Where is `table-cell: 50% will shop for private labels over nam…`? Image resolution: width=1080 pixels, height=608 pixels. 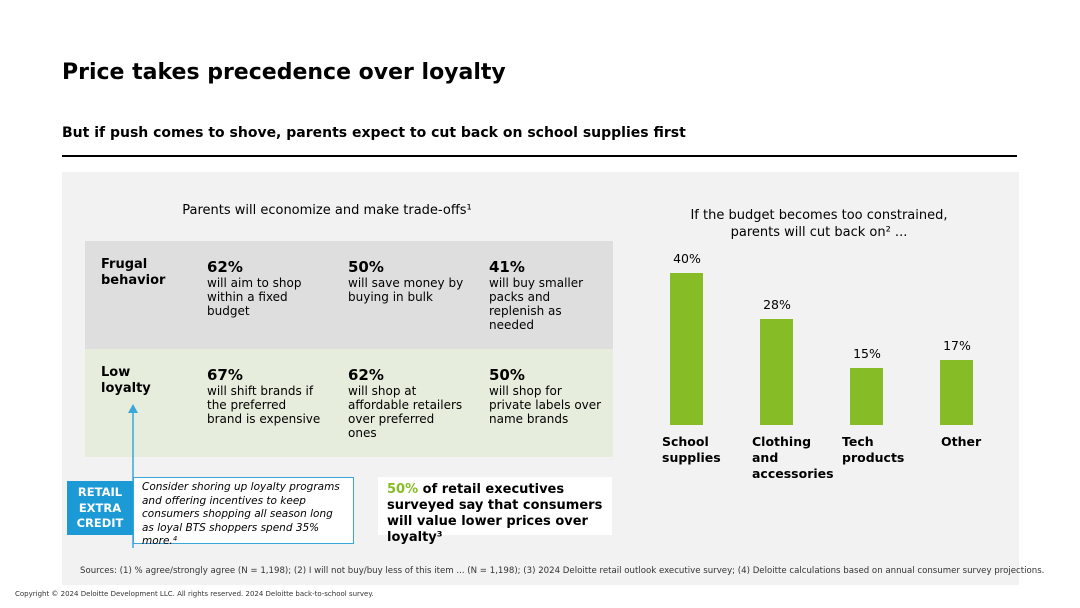
table-cell: 50% will shop for private labels over nam… is located at coordinates (548, 396).